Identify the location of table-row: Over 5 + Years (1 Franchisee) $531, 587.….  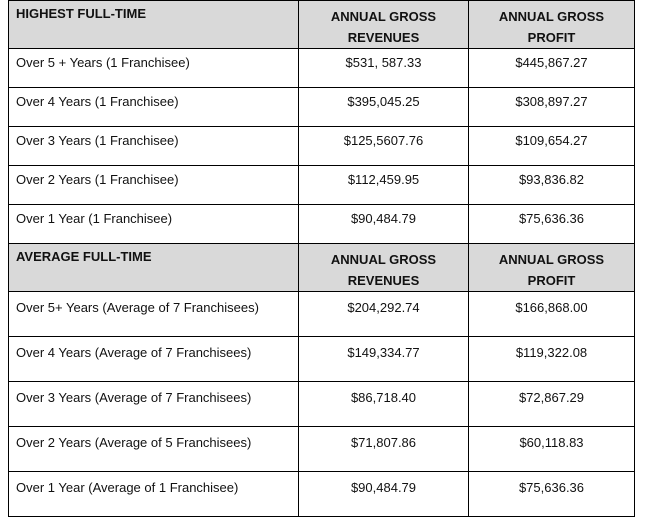
(321, 68).